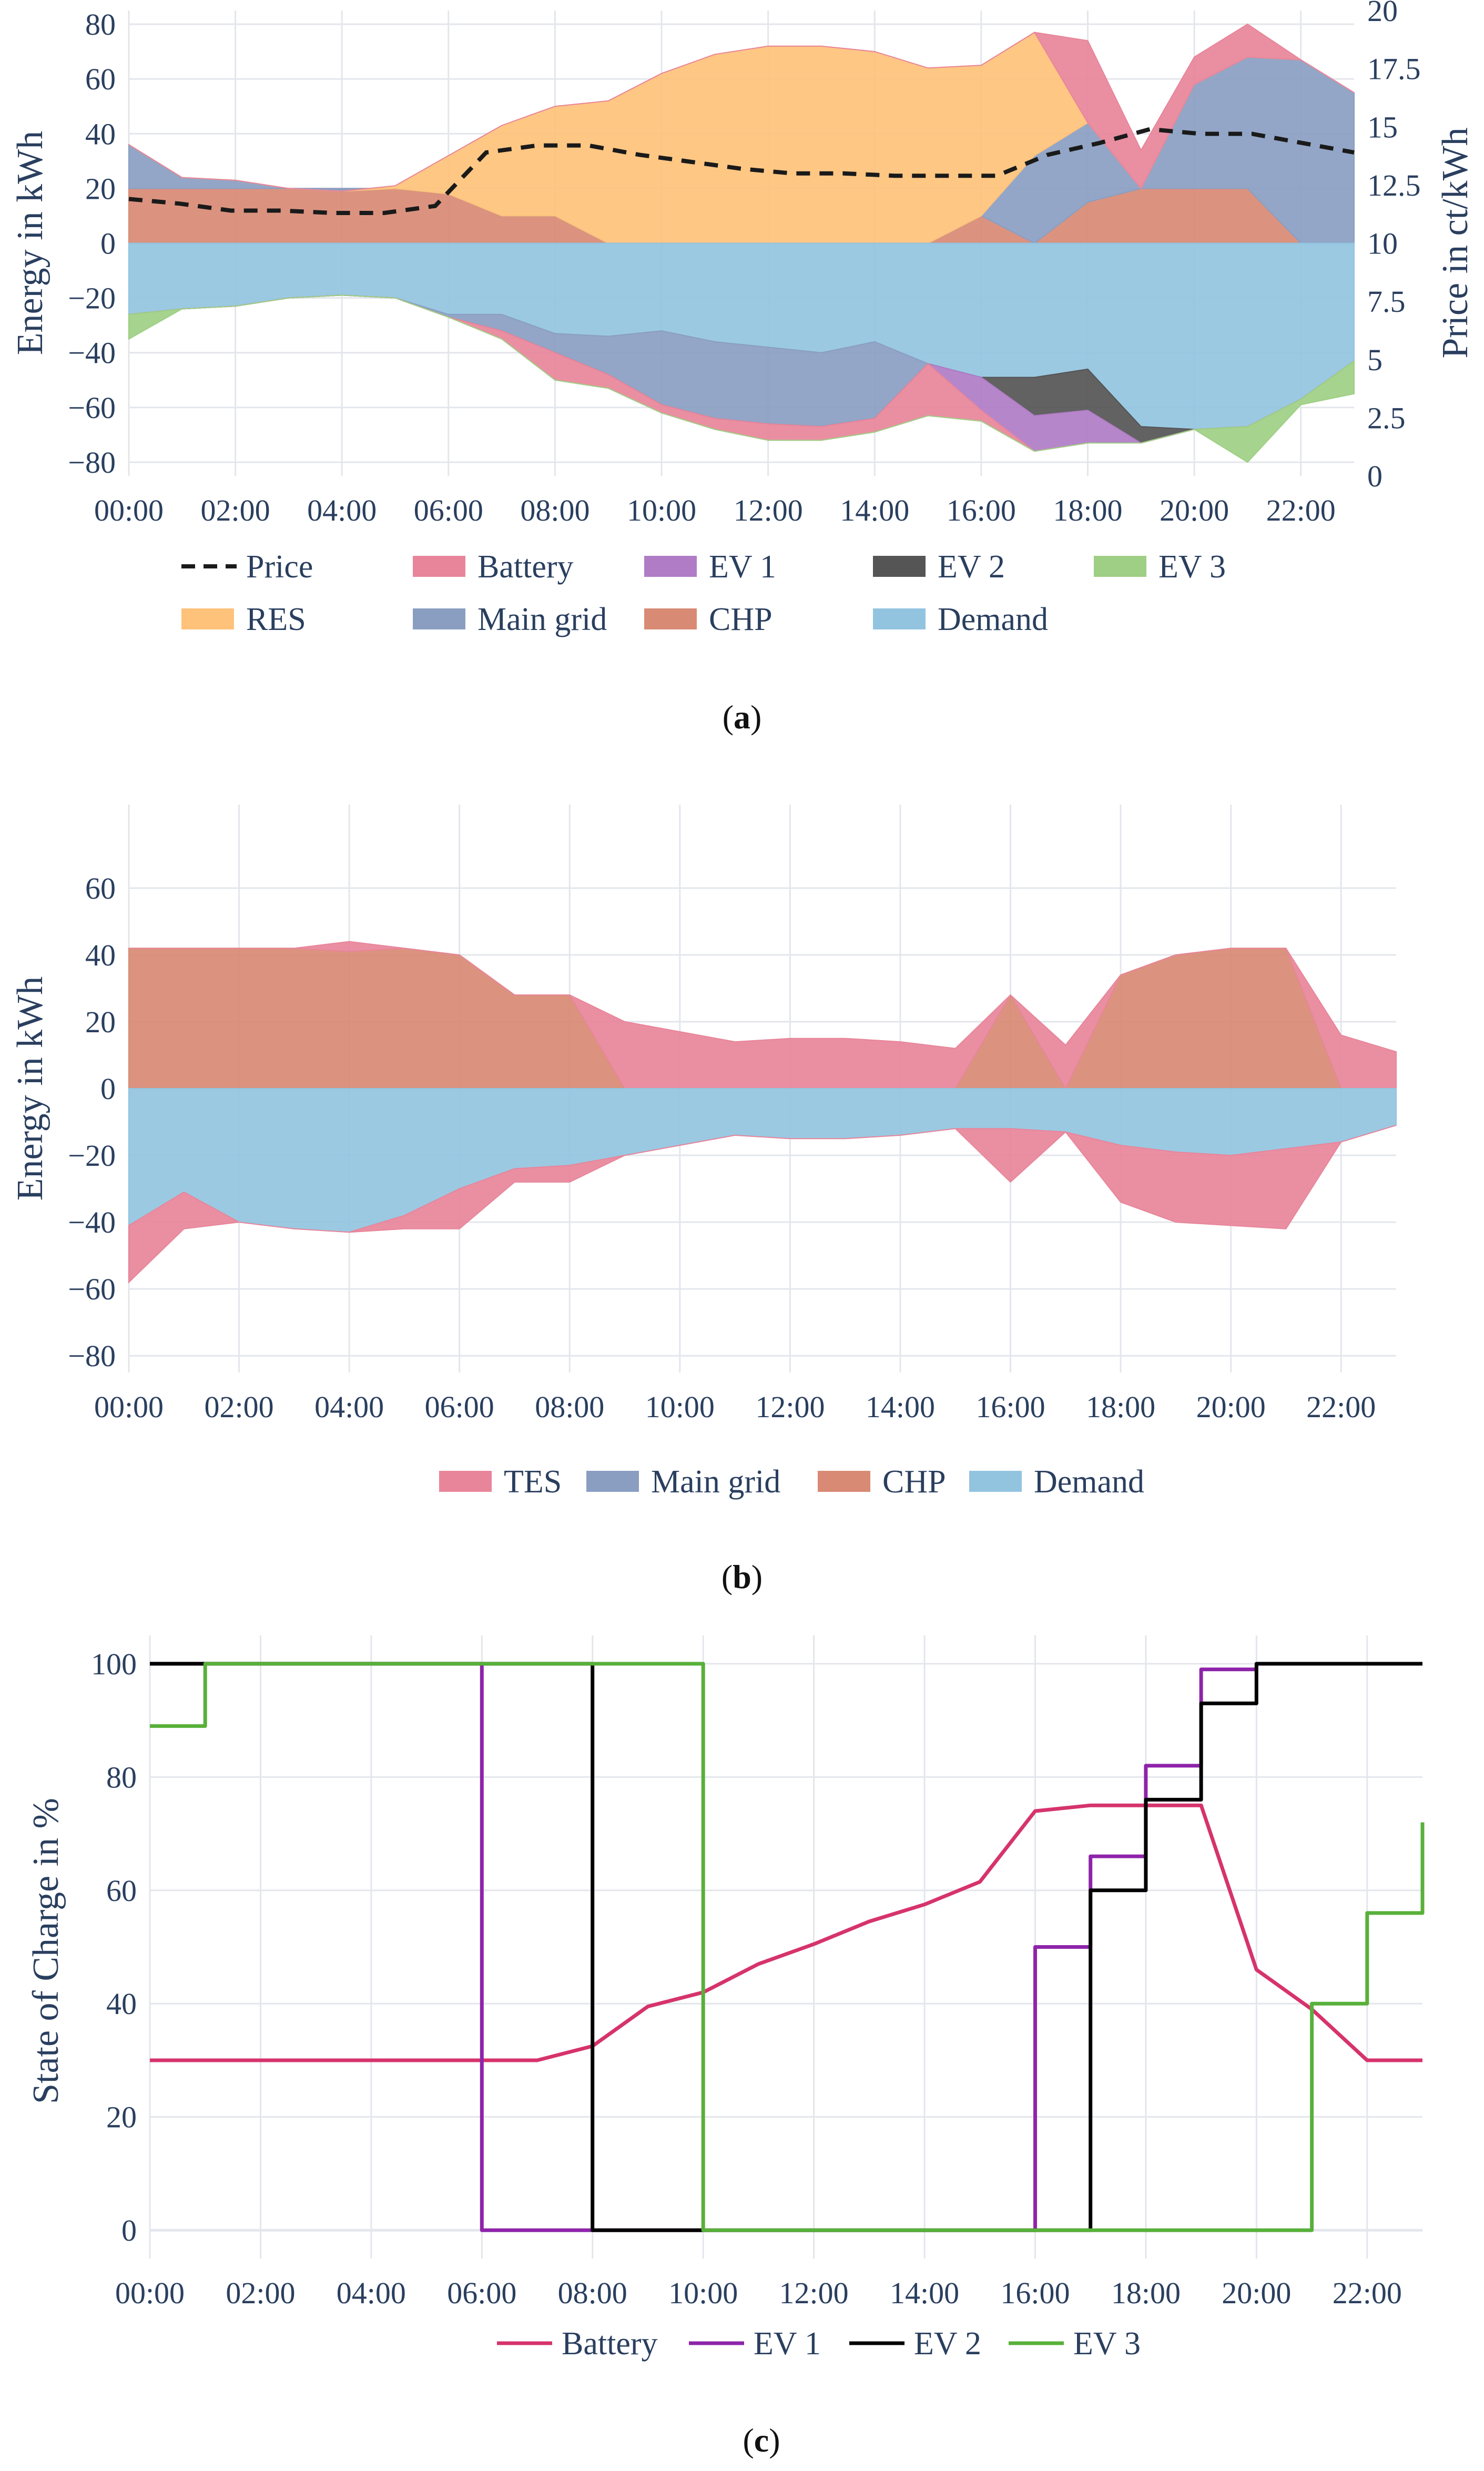  What do you see at coordinates (741, 107) in the screenshot?
I see `area-battery` at bounding box center [741, 107].